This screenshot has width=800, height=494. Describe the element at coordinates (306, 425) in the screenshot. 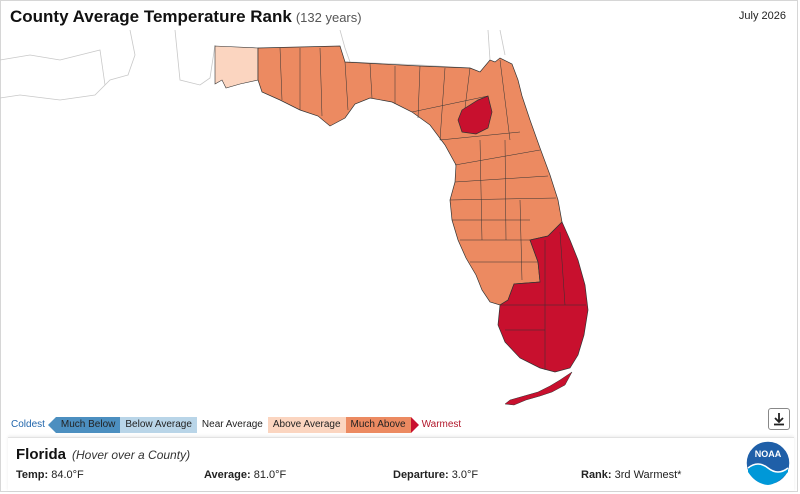

I see `legend-above-average: Above Average` at that location.